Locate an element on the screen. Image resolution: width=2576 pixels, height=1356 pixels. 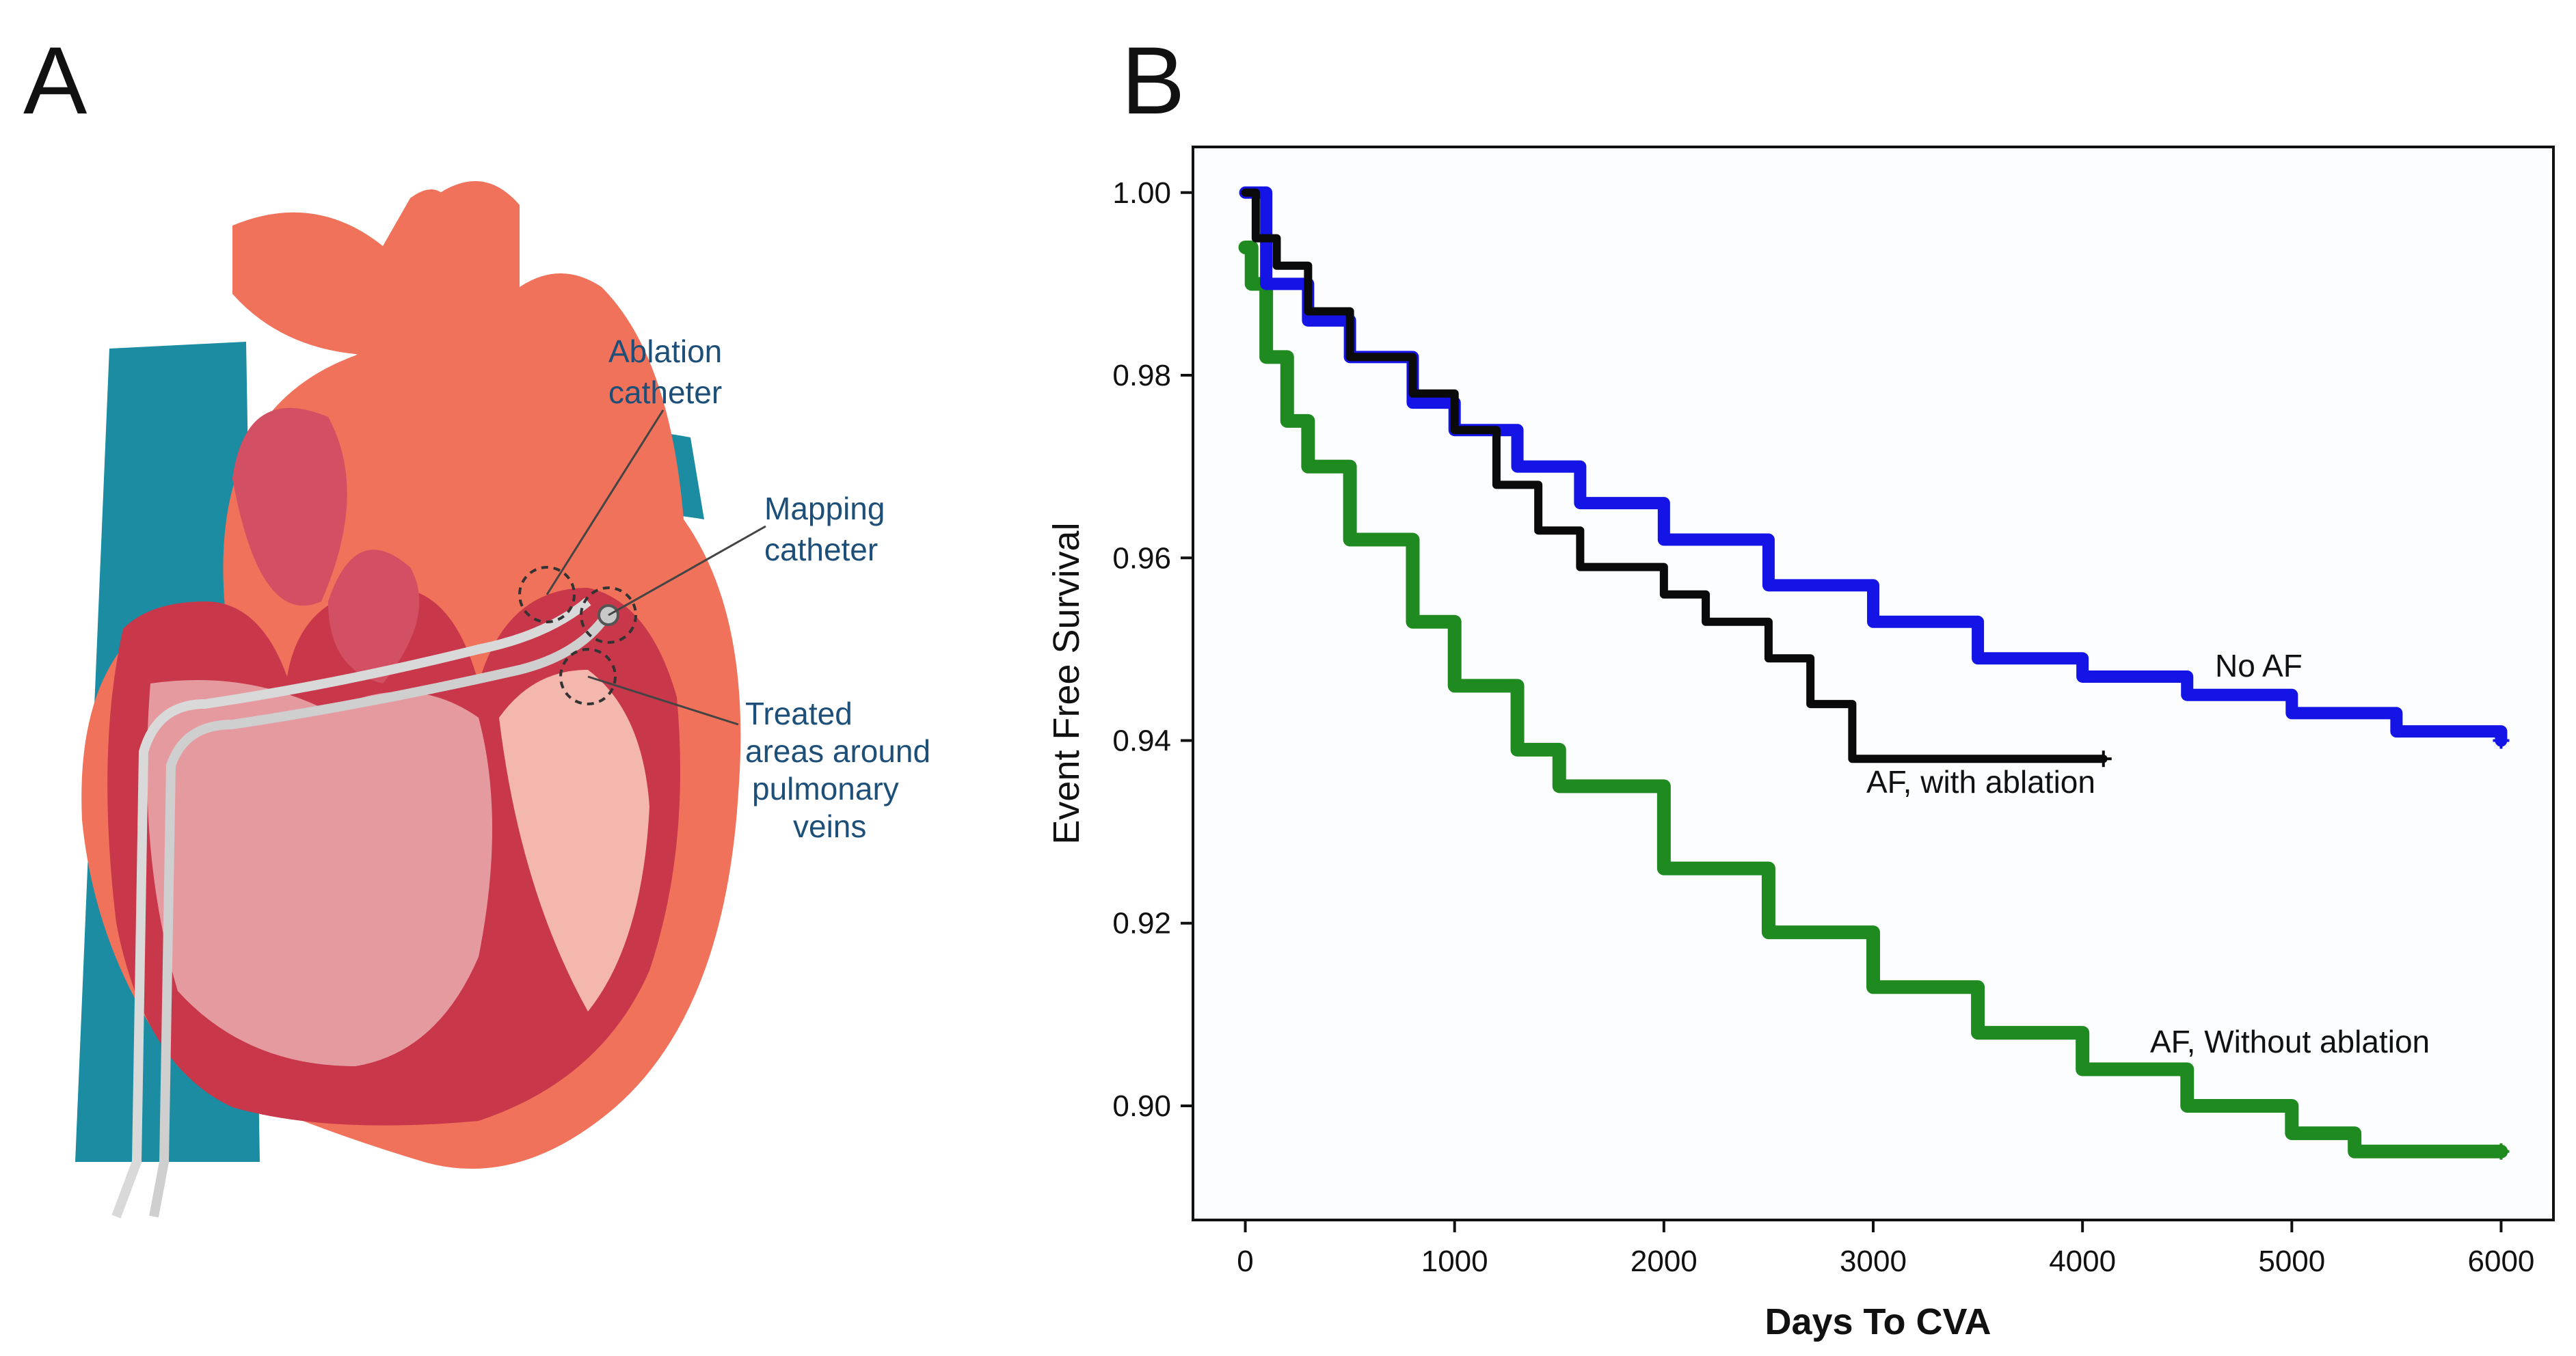
y-tick-label: 0.92 is located at coordinates (1141, 923).